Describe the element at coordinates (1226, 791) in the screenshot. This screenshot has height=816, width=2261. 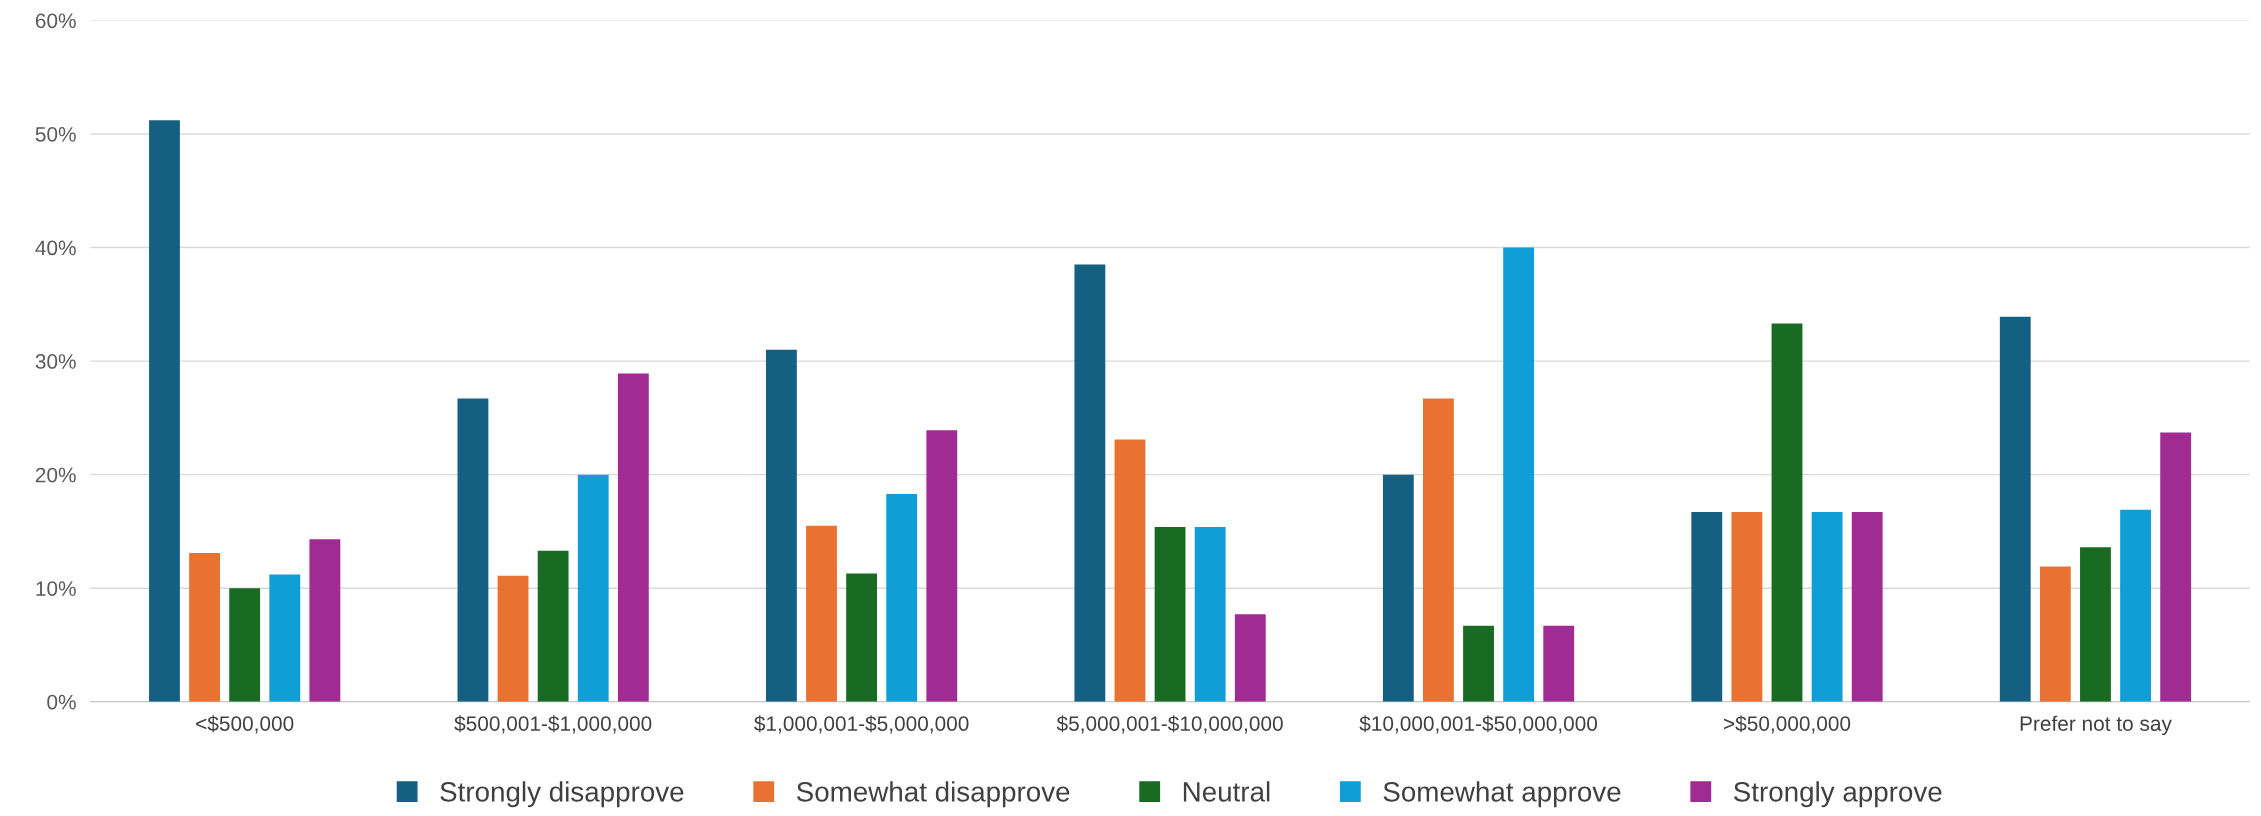
I see `legend-label: Neutral` at that location.